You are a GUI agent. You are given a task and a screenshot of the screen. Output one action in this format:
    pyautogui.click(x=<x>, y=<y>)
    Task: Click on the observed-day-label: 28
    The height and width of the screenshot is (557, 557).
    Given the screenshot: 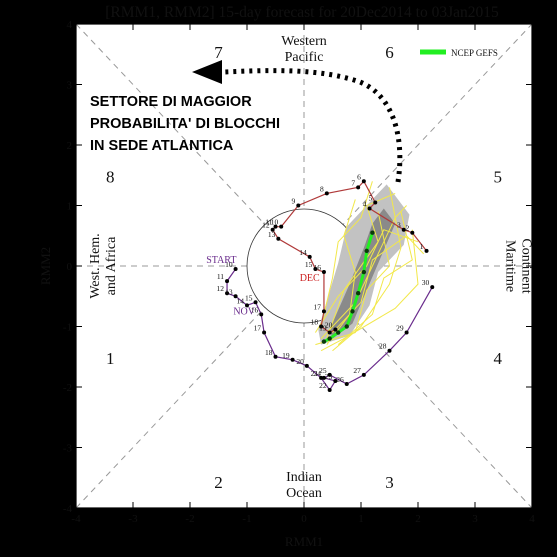 What is the action you would take?
    pyautogui.click(x=383, y=346)
    